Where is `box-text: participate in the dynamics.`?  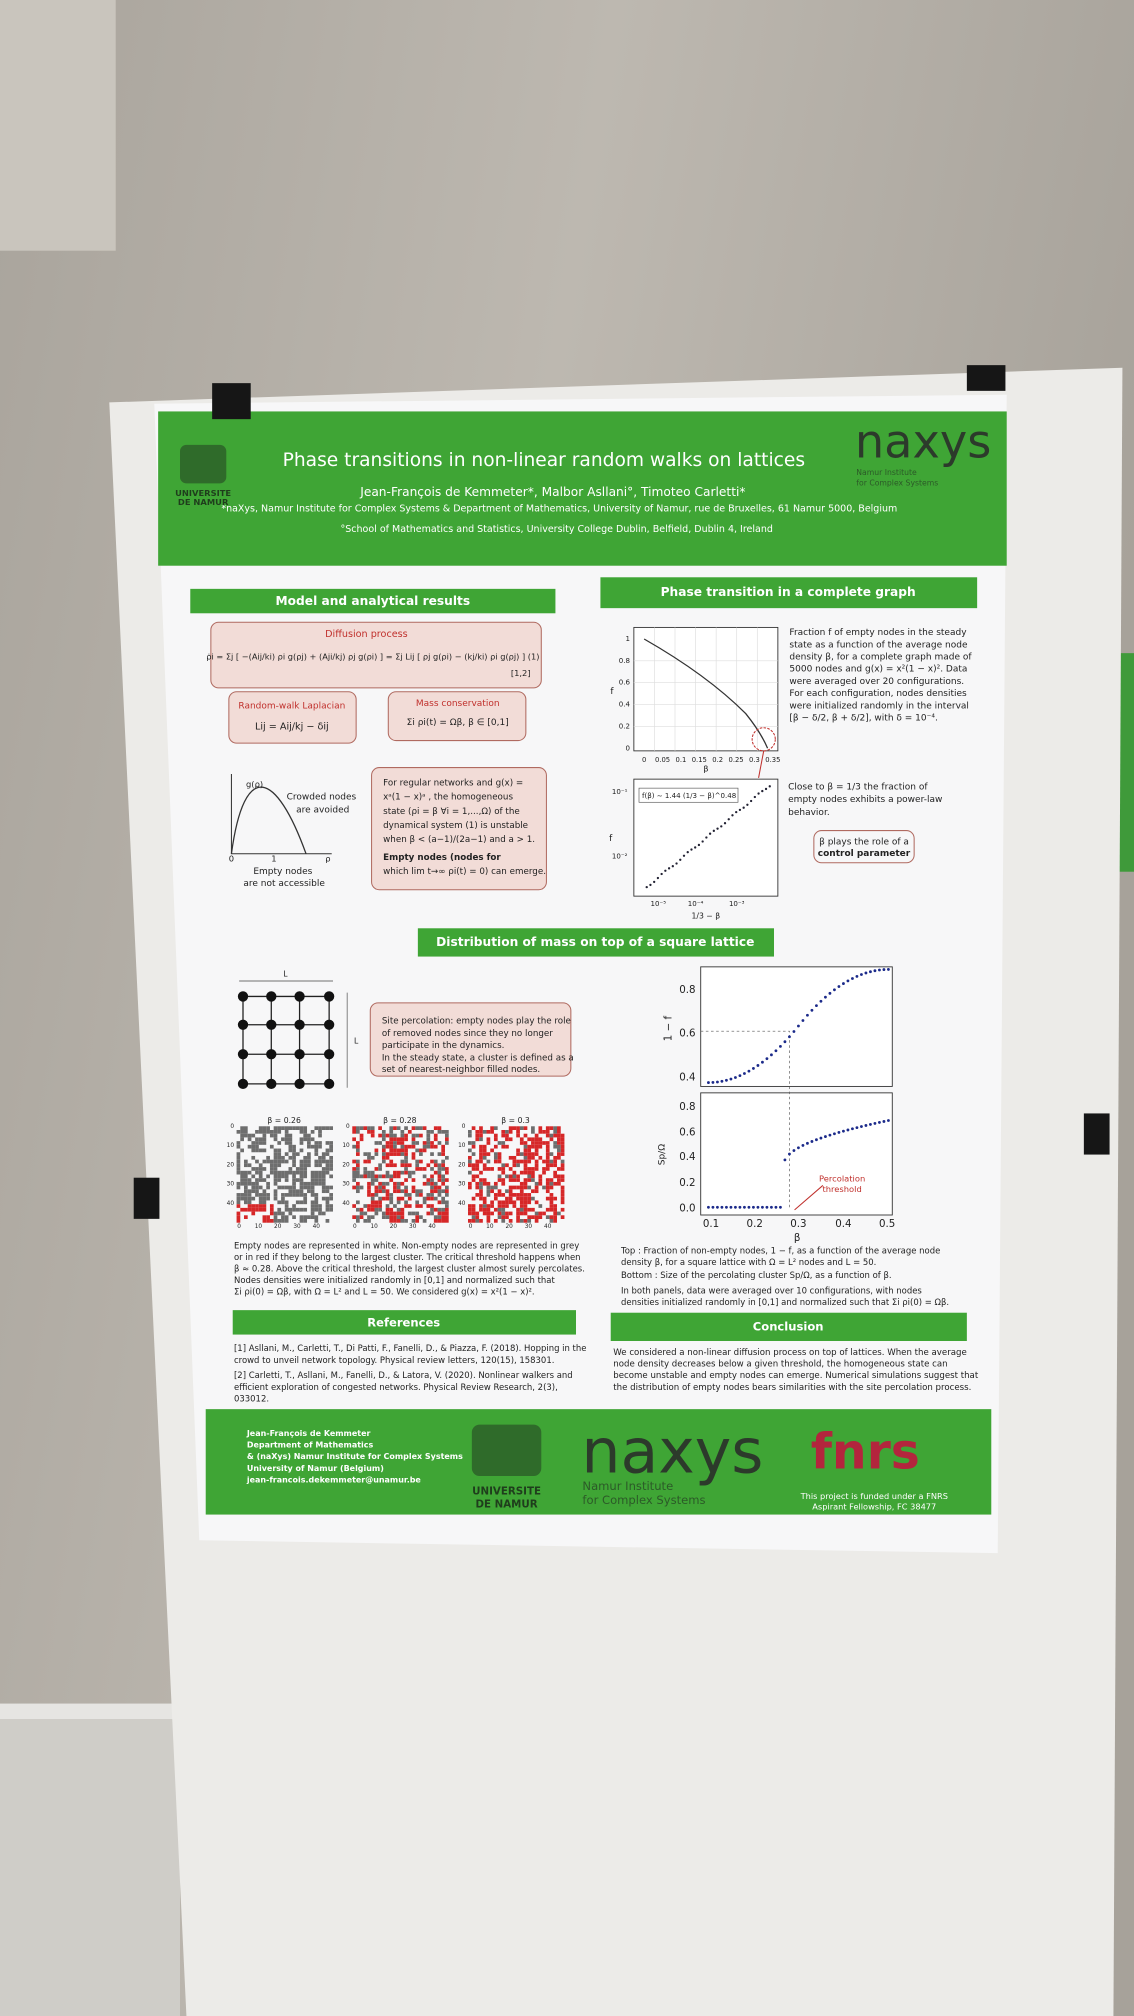
box-text: participate in the dynamics. is located at coordinates (443, 1046).